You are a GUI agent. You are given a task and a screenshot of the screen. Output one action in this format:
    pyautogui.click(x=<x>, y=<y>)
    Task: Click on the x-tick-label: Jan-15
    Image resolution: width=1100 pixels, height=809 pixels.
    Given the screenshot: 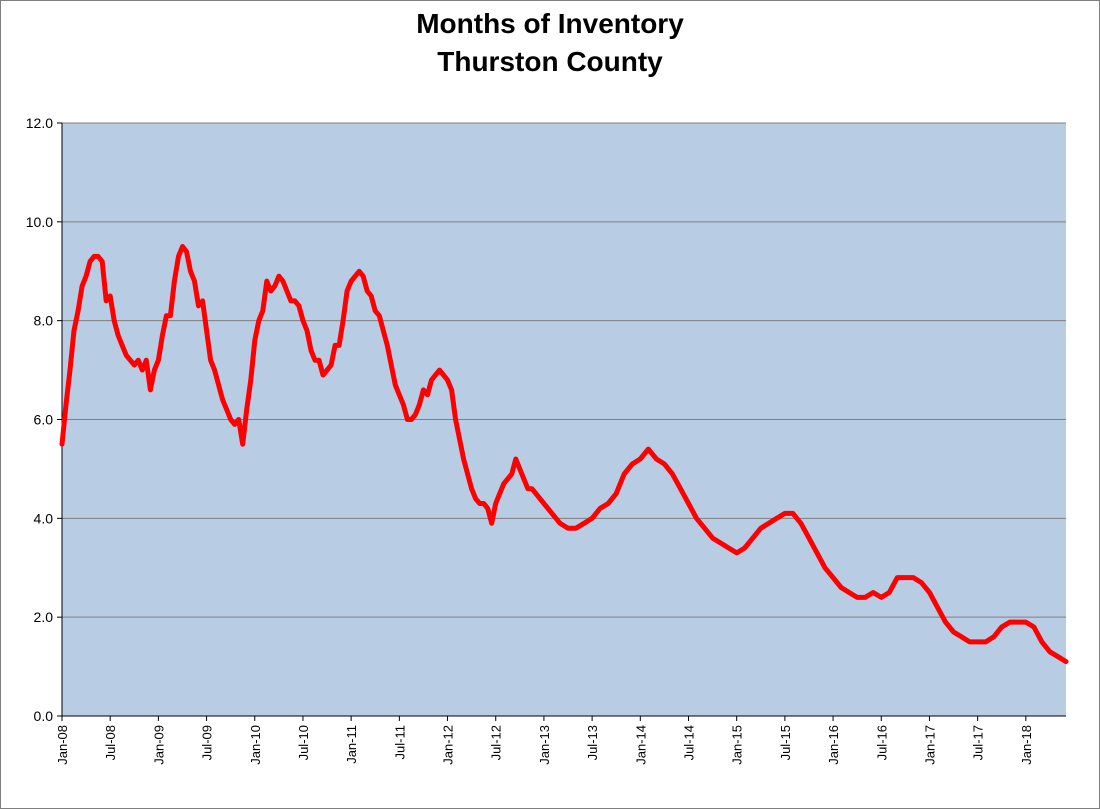 What is the action you would take?
    pyautogui.click(x=737, y=745)
    